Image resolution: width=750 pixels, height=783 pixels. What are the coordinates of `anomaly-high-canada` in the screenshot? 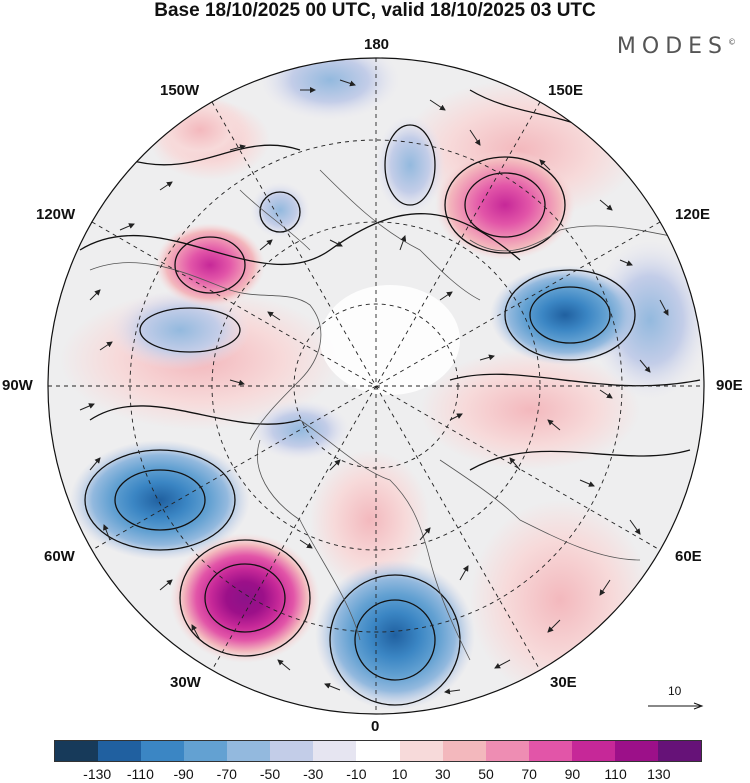 It's located at (210, 265).